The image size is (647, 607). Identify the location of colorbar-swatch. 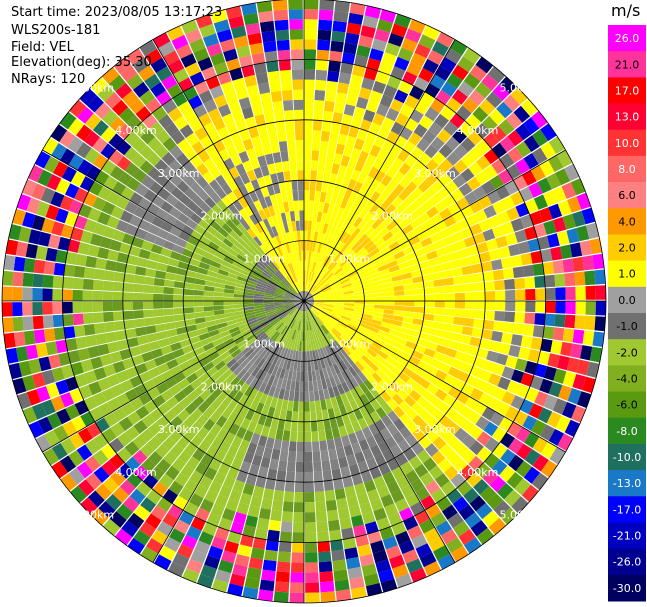
(627, 379).